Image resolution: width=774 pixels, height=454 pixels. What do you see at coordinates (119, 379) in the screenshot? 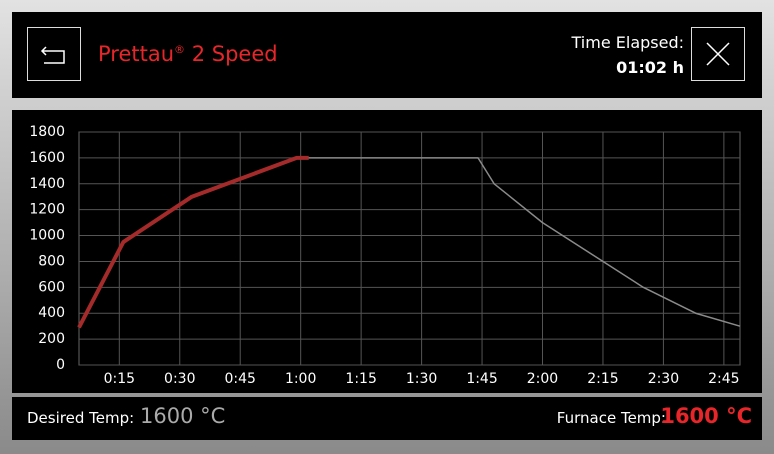
I see `x-tick-label: 0:15` at bounding box center [119, 379].